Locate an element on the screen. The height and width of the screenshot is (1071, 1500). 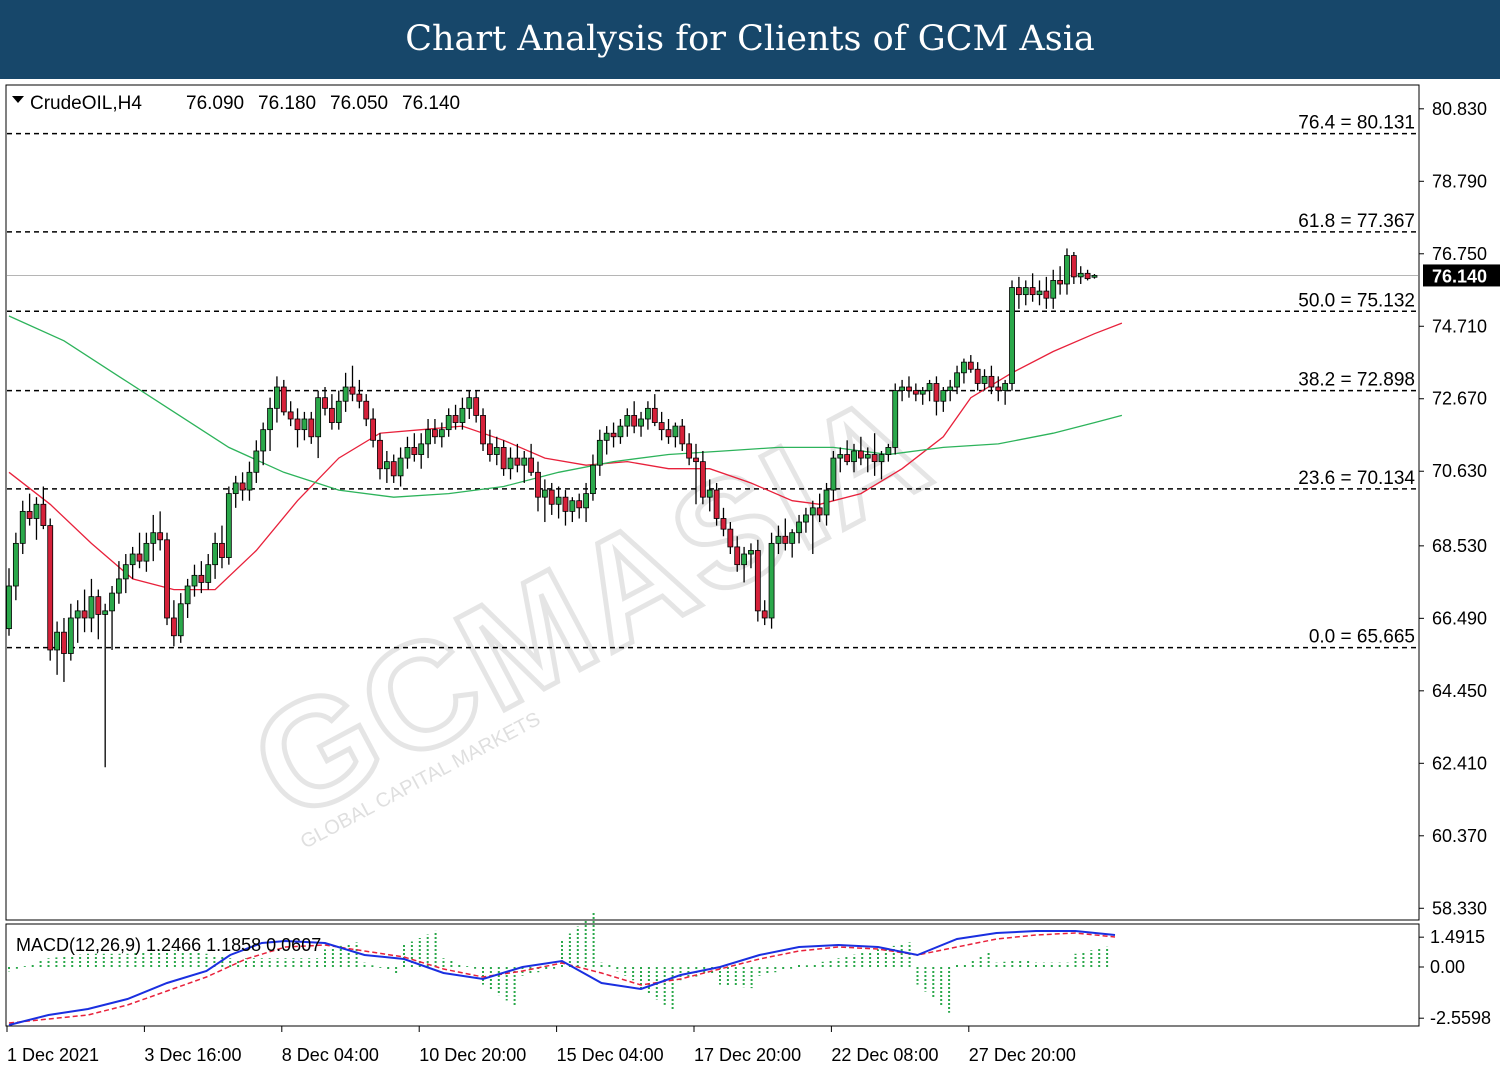
price-tick-label: 78.790 is located at coordinates (1459, 181).